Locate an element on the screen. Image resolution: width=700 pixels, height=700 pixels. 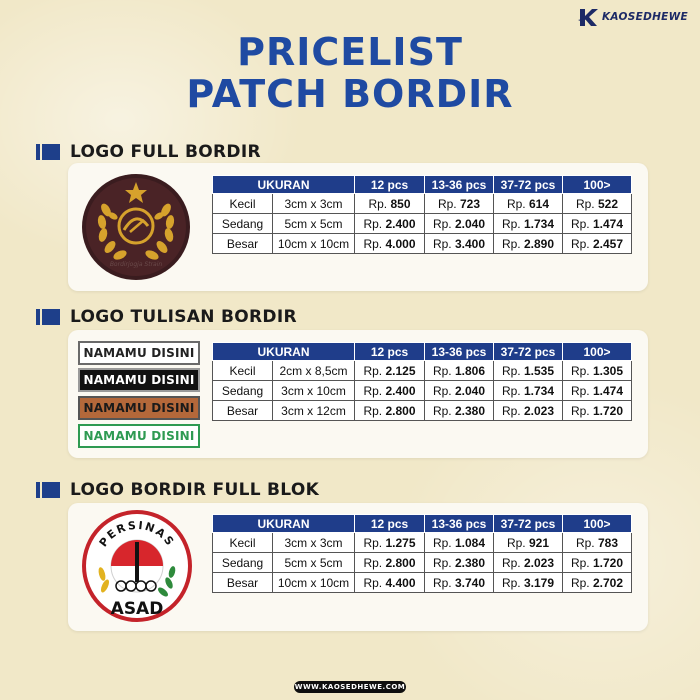
price-cell: Rp. 2.125 is located at coordinates (389, 370).